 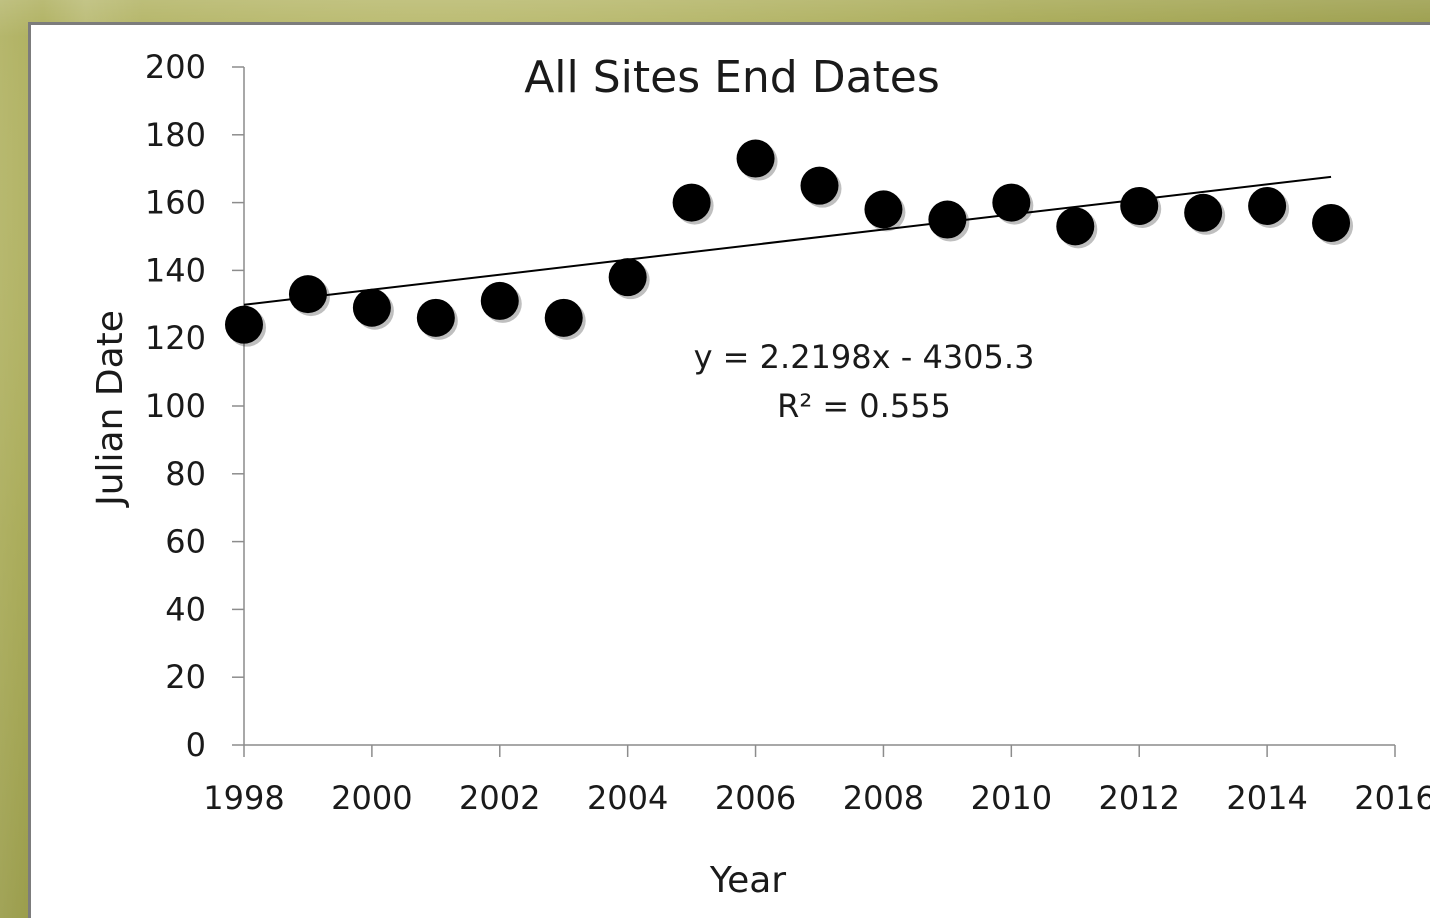 What do you see at coordinates (175, 67) in the screenshot?
I see `y-tick-label: 200` at bounding box center [175, 67].